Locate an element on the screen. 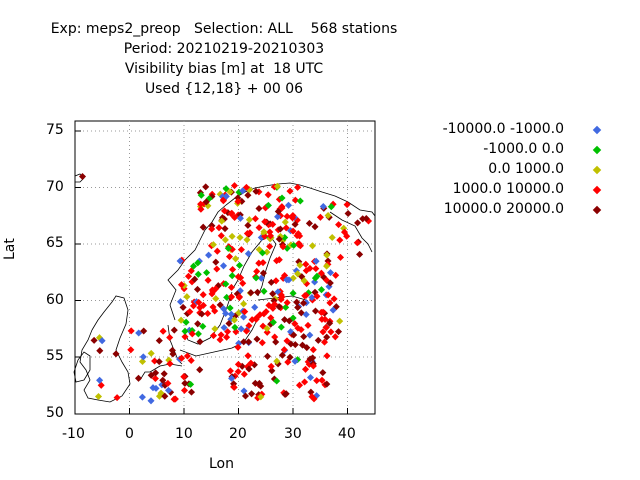  y-tick-label: 65 is located at coordinates (55, 243).